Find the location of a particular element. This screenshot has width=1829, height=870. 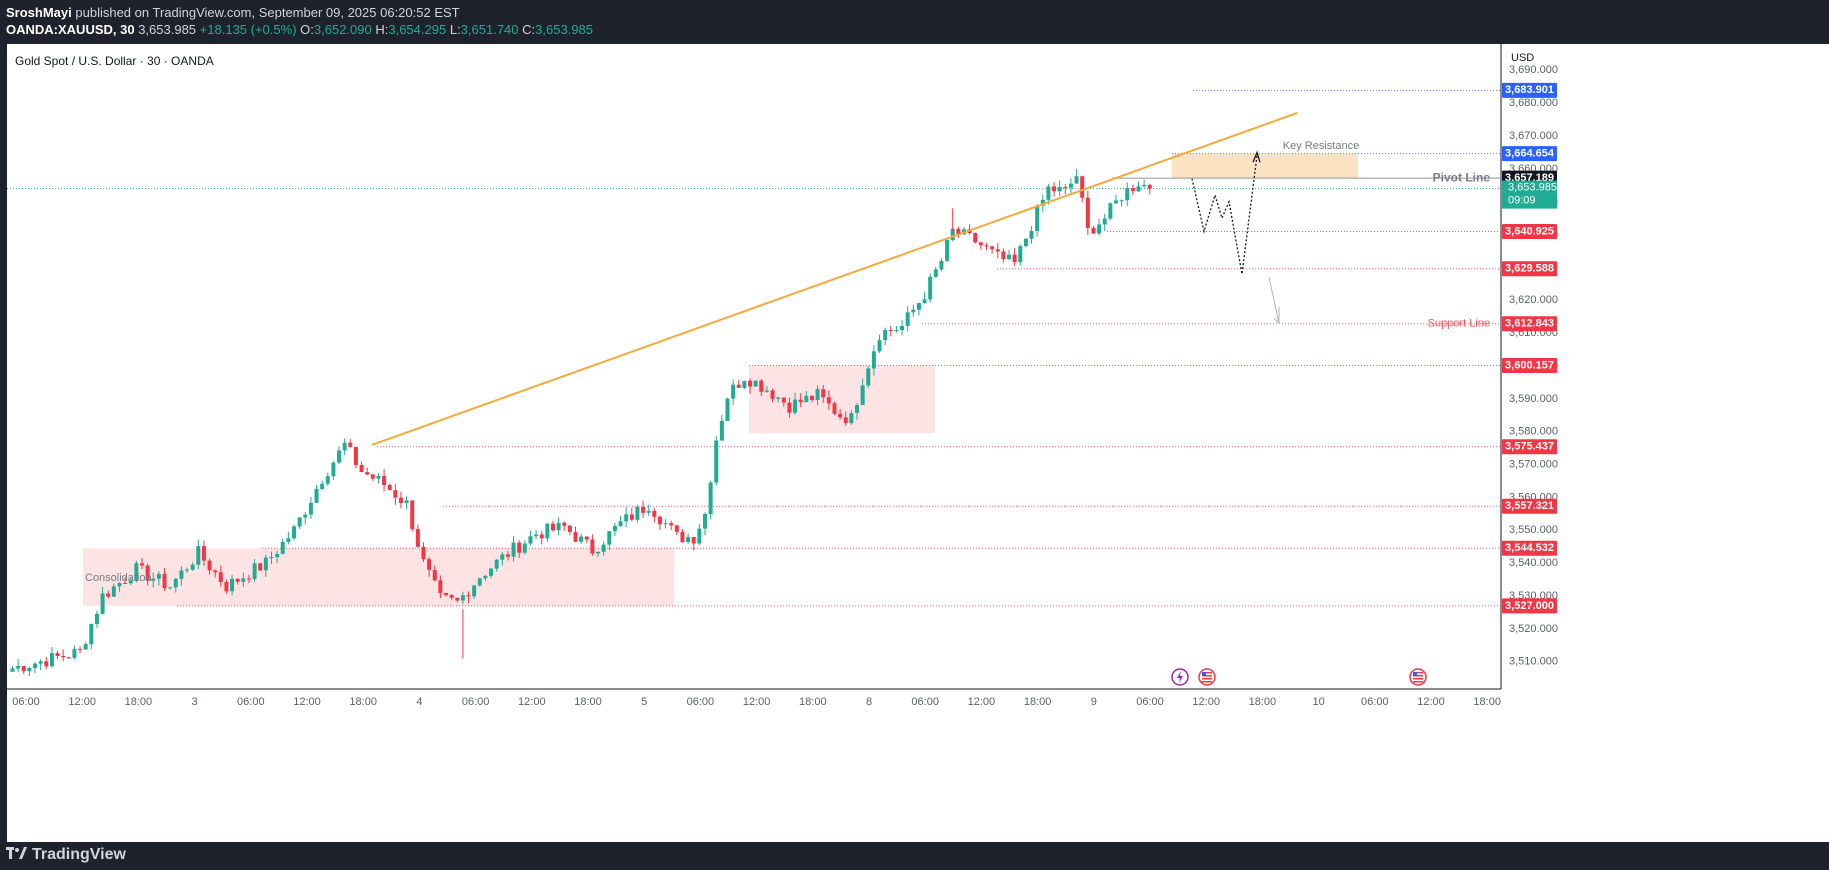

x-tick-label: 06:00 is located at coordinates (26, 702).